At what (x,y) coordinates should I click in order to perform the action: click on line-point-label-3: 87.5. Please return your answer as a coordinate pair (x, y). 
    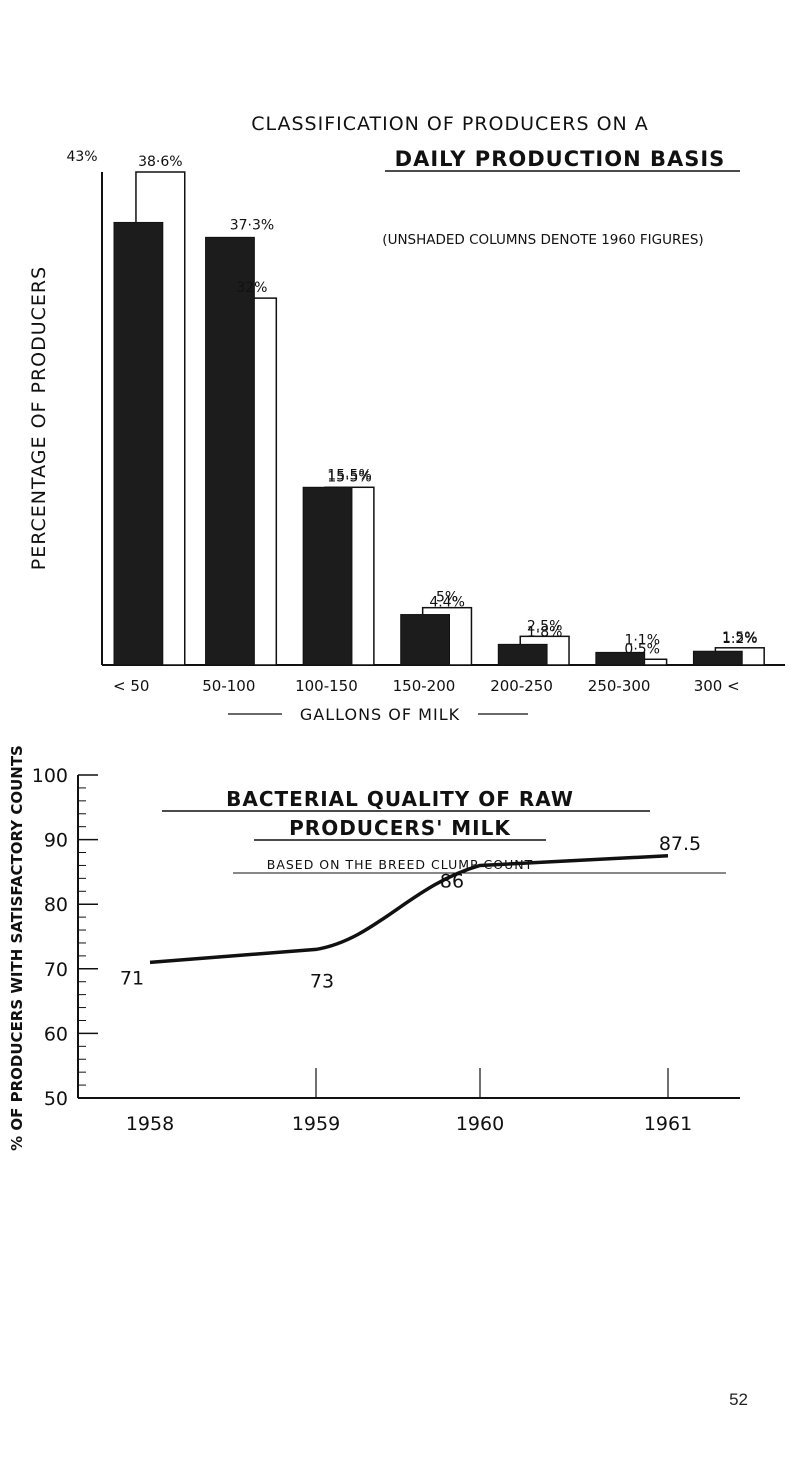
    Looking at the image, I should click on (680, 844).